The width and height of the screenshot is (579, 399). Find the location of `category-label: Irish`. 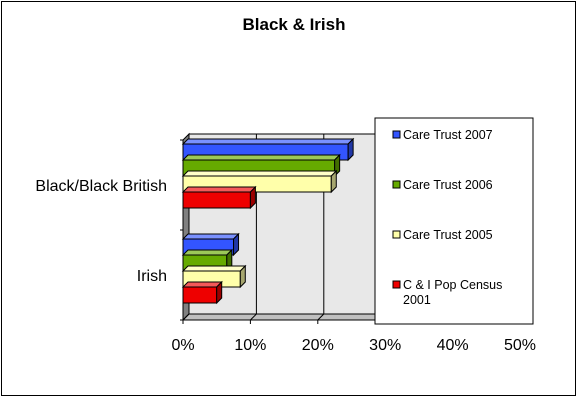

category-label: Irish is located at coordinates (152, 276).